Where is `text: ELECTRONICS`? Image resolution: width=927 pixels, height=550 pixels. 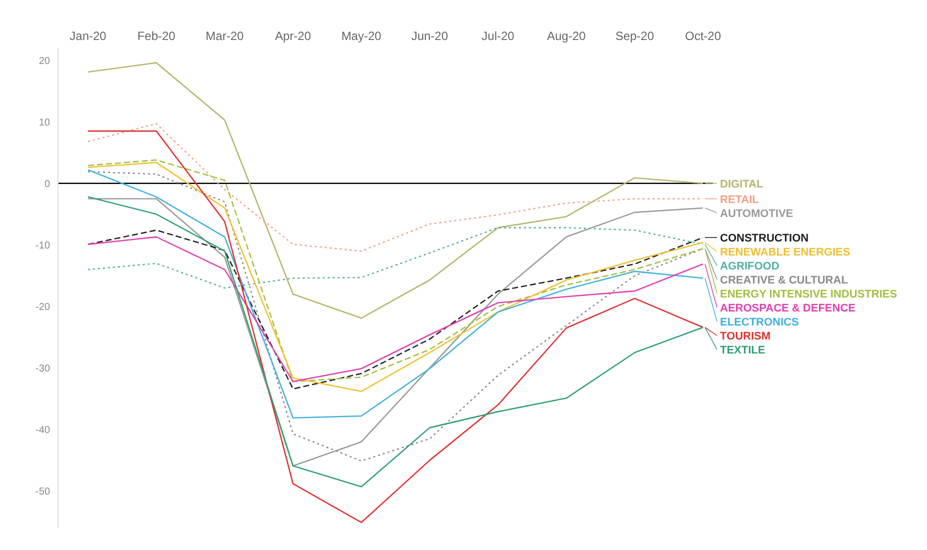
text: ELECTRONICS is located at coordinates (759, 322).